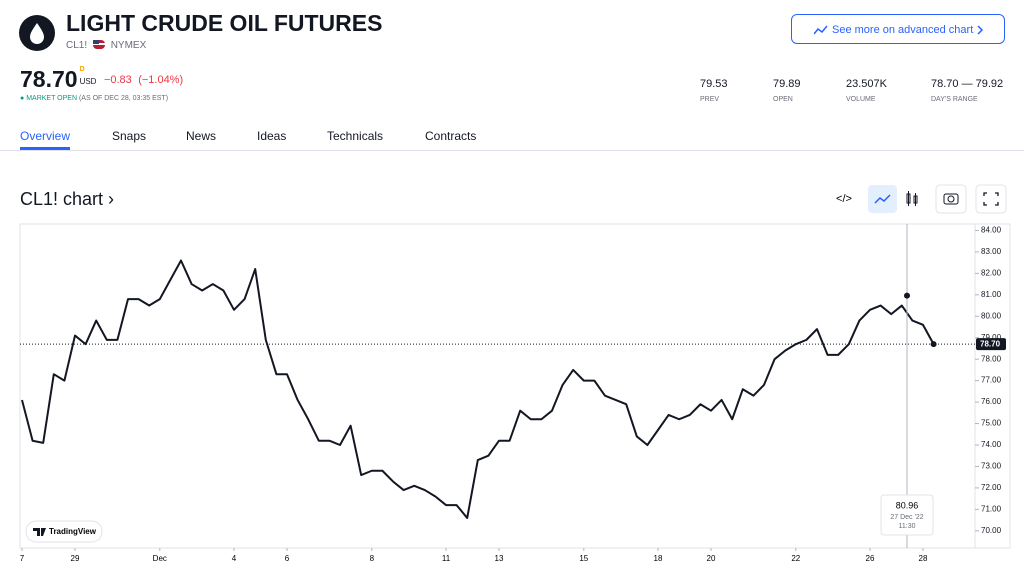 This screenshot has width=1024, height=572. What do you see at coordinates (52, 98) in the screenshot?
I see `status: MARKET OPEN` at bounding box center [52, 98].